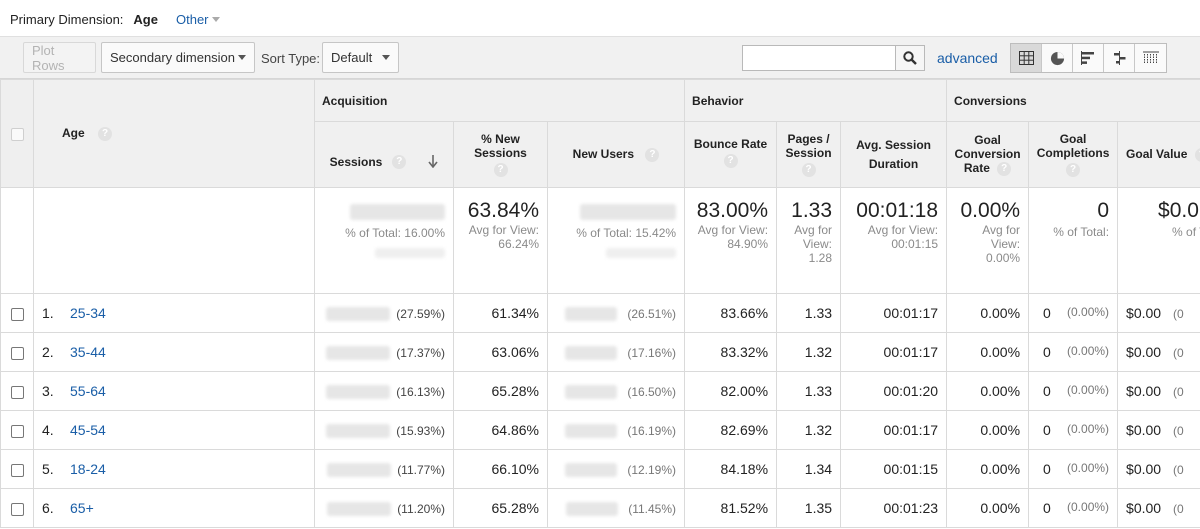 Image resolution: width=1200 pixels, height=529 pixels. I want to click on age-link: 35-44, so click(88, 352).